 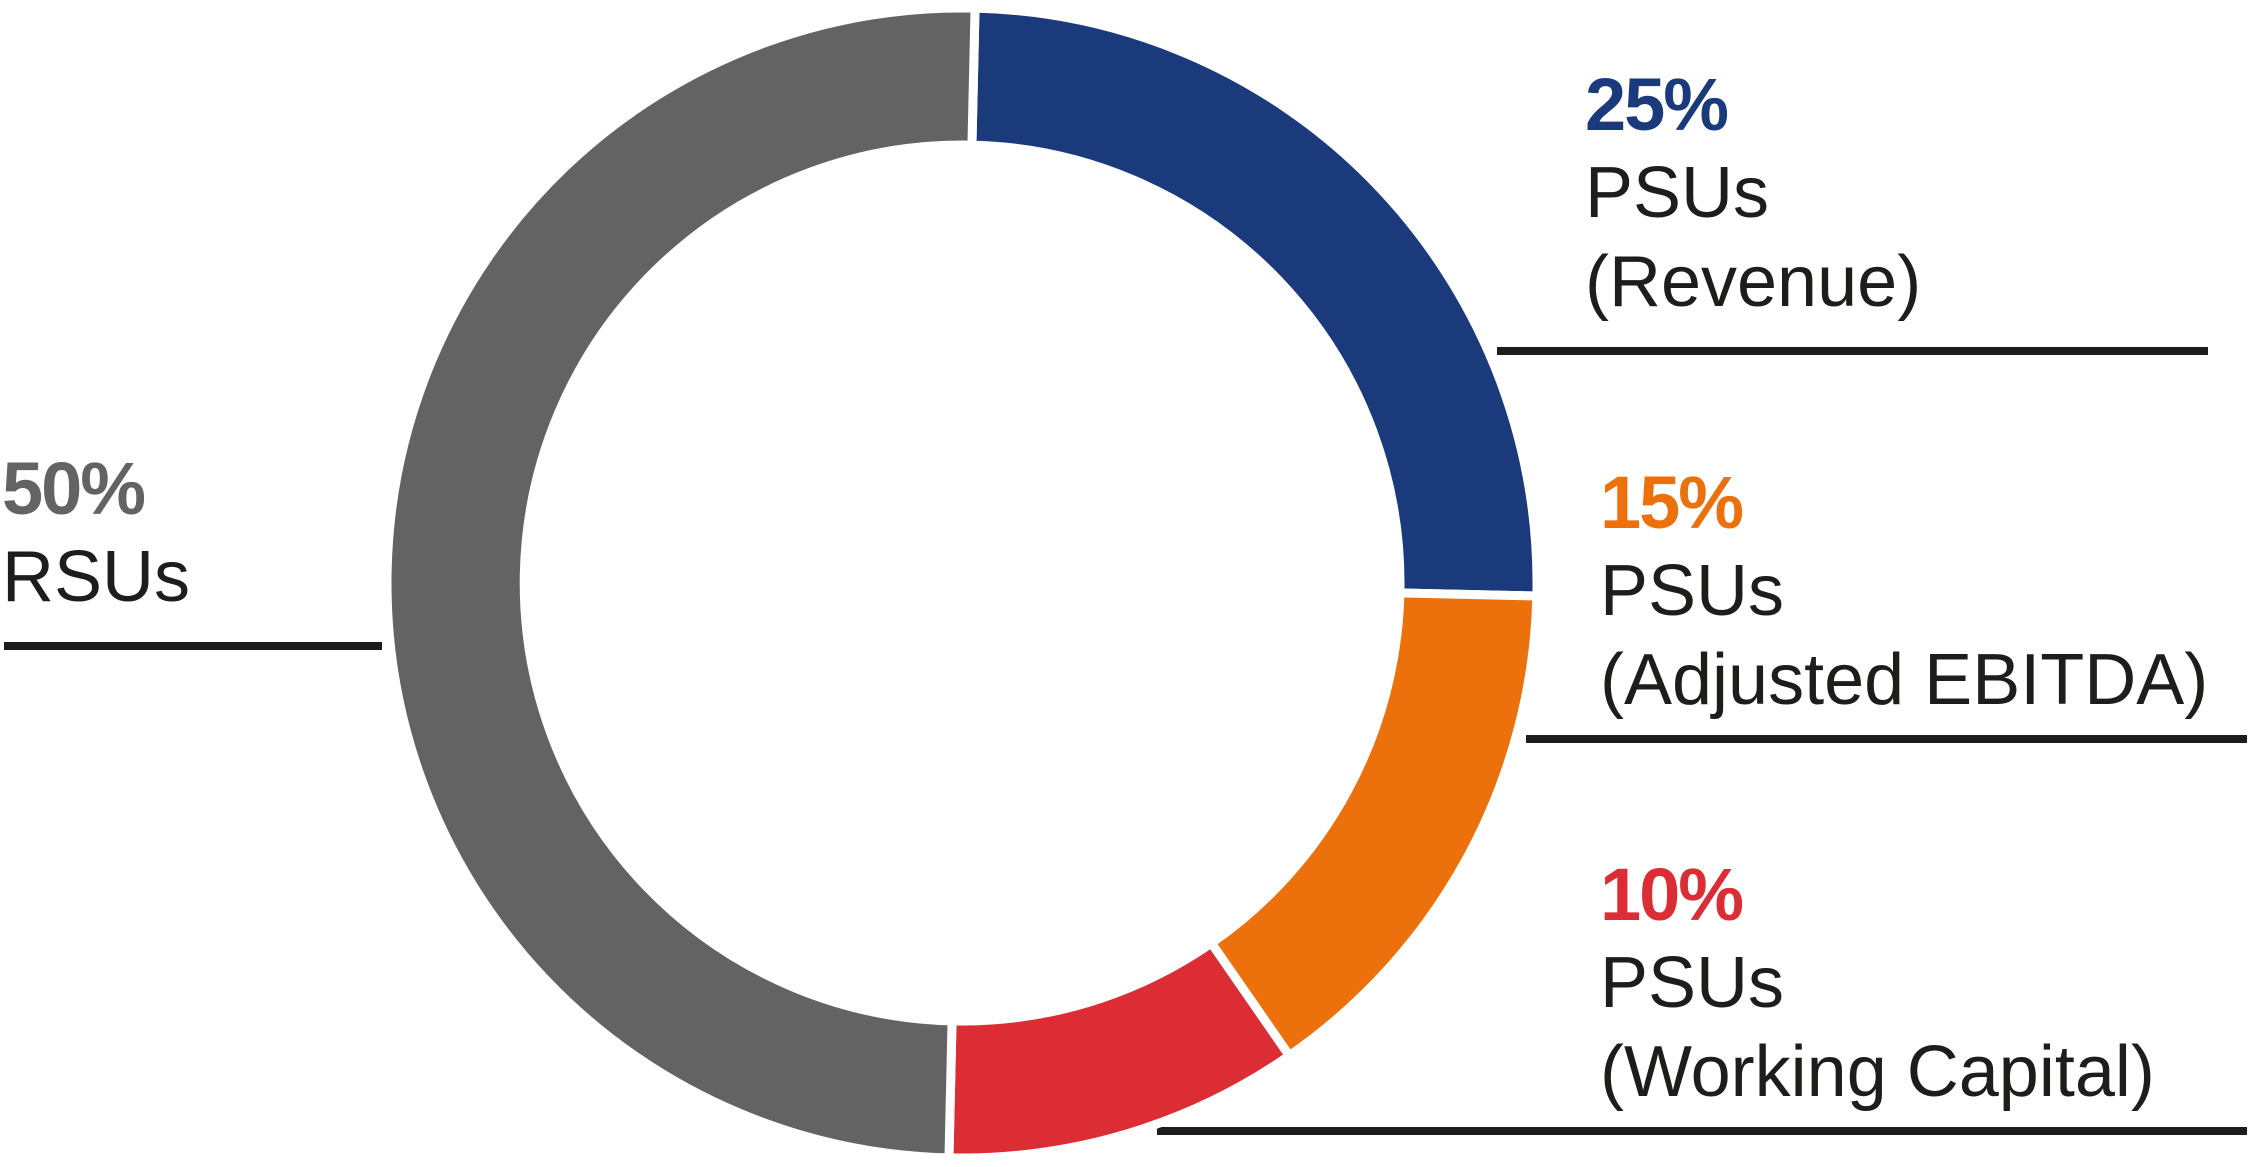 What do you see at coordinates (1120, 1049) in the screenshot?
I see `slice-psus-working-capital` at bounding box center [1120, 1049].